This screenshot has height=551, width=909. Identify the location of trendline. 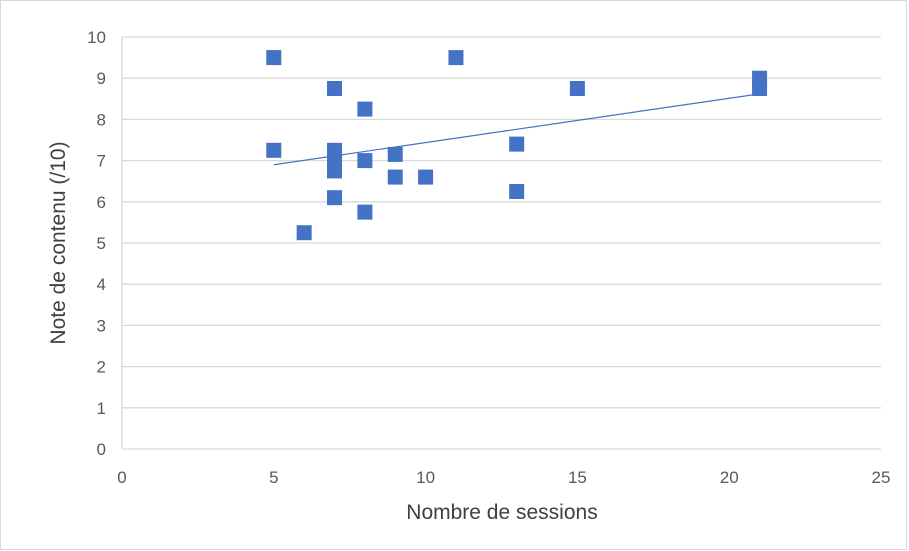
(516, 129).